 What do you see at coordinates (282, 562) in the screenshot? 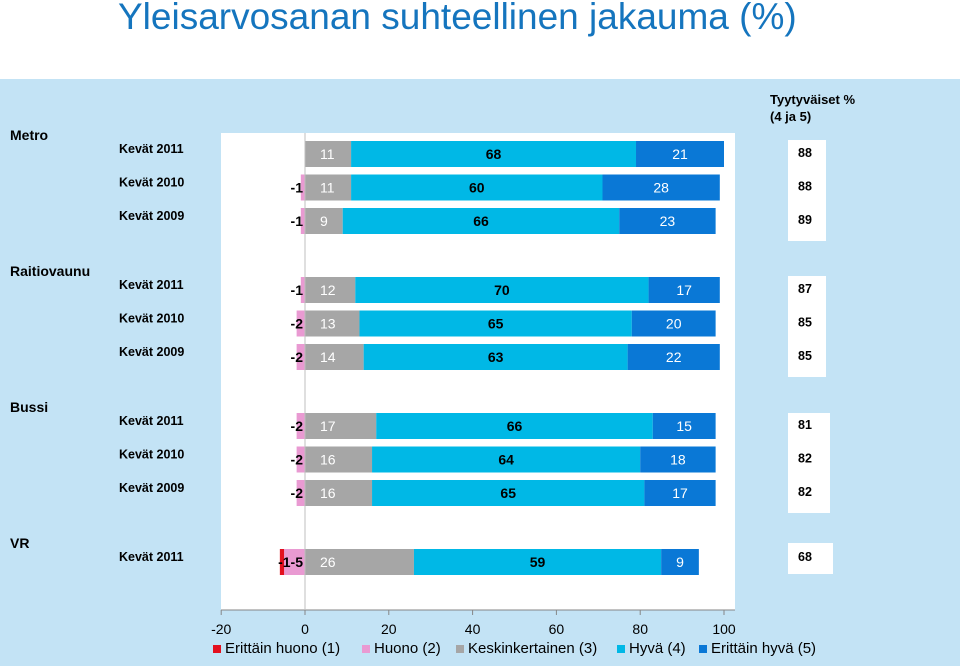
I see `bar-segment-very-poor` at bounding box center [282, 562].